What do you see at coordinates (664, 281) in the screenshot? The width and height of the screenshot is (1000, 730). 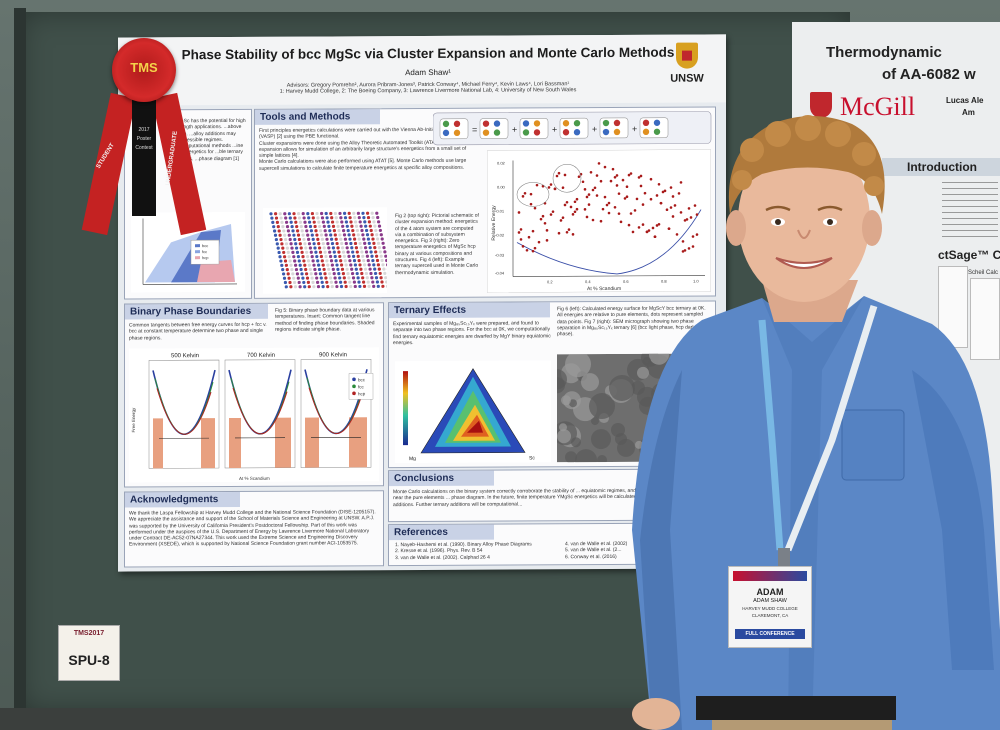 I see `energy-xtick-4: 0.8` at bounding box center [664, 281].